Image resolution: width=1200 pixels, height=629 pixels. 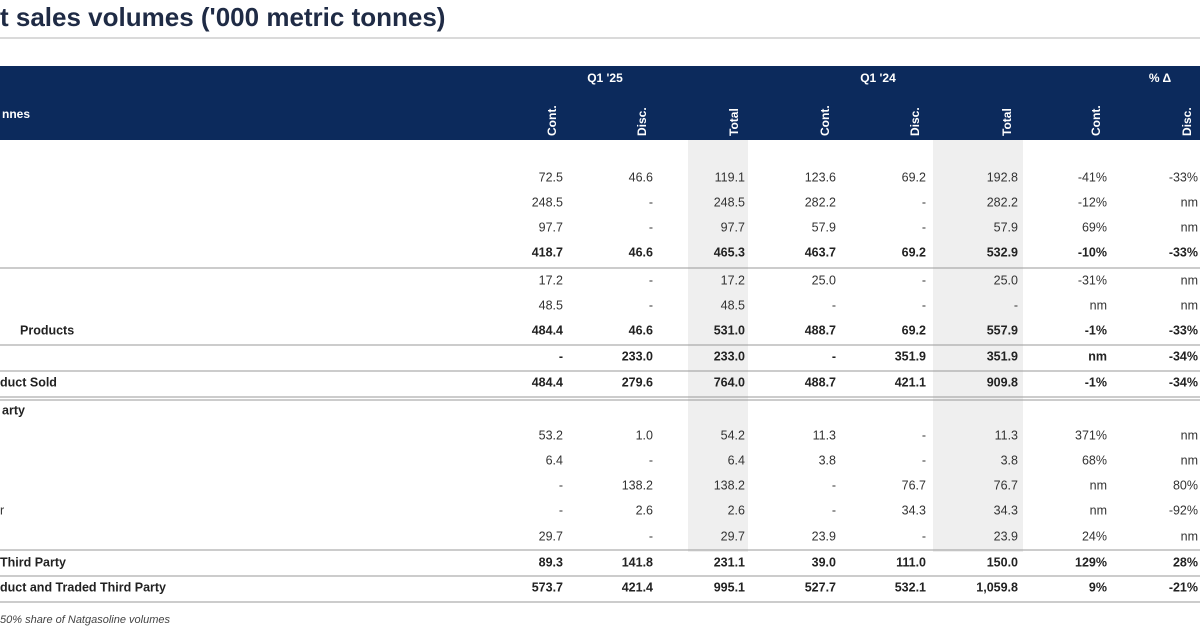 I want to click on cell: 69%, so click(x=1094, y=227).